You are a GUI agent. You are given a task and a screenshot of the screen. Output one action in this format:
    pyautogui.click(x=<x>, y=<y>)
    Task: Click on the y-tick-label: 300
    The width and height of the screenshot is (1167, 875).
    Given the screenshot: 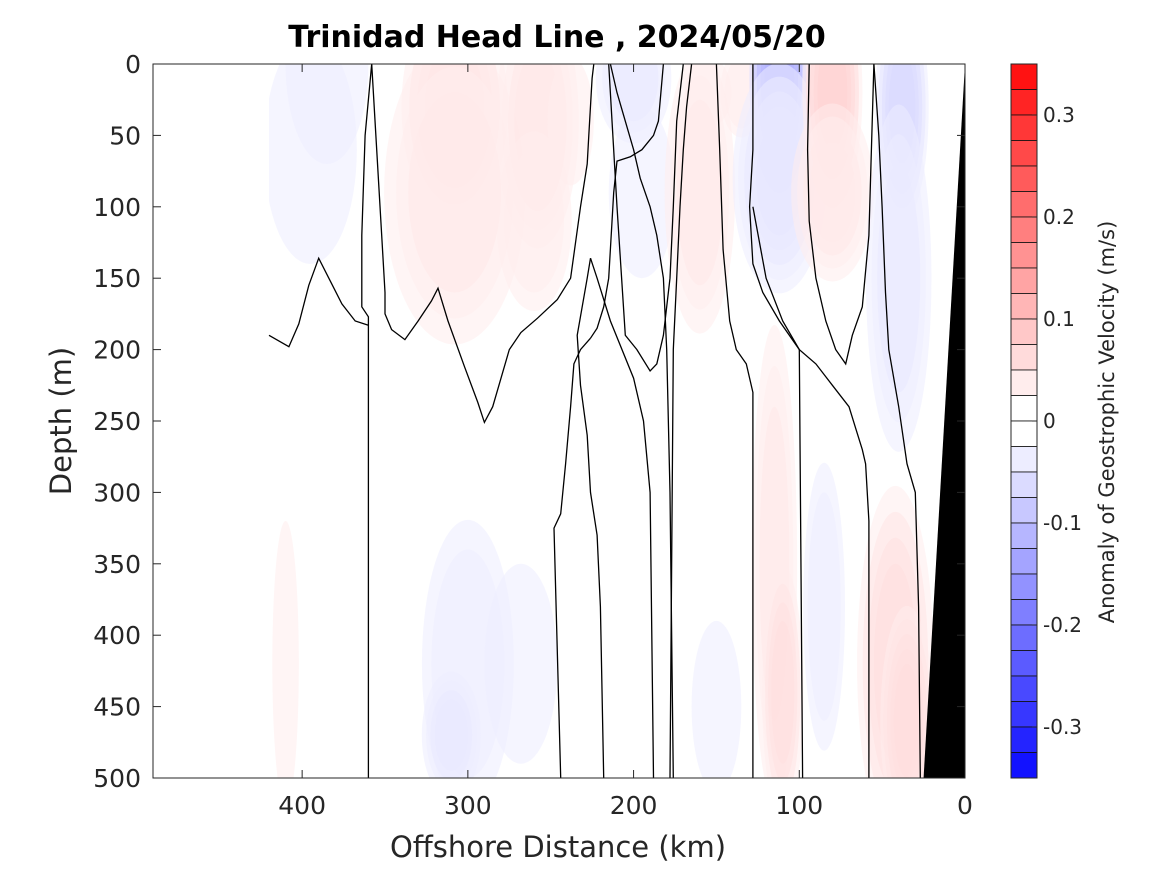 What is the action you would take?
    pyautogui.click(x=117, y=492)
    